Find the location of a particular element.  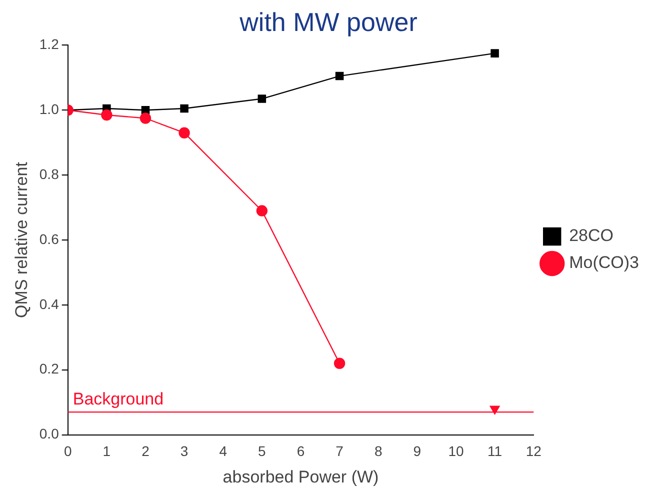

x-tick-label: 3 is located at coordinates (184, 451).